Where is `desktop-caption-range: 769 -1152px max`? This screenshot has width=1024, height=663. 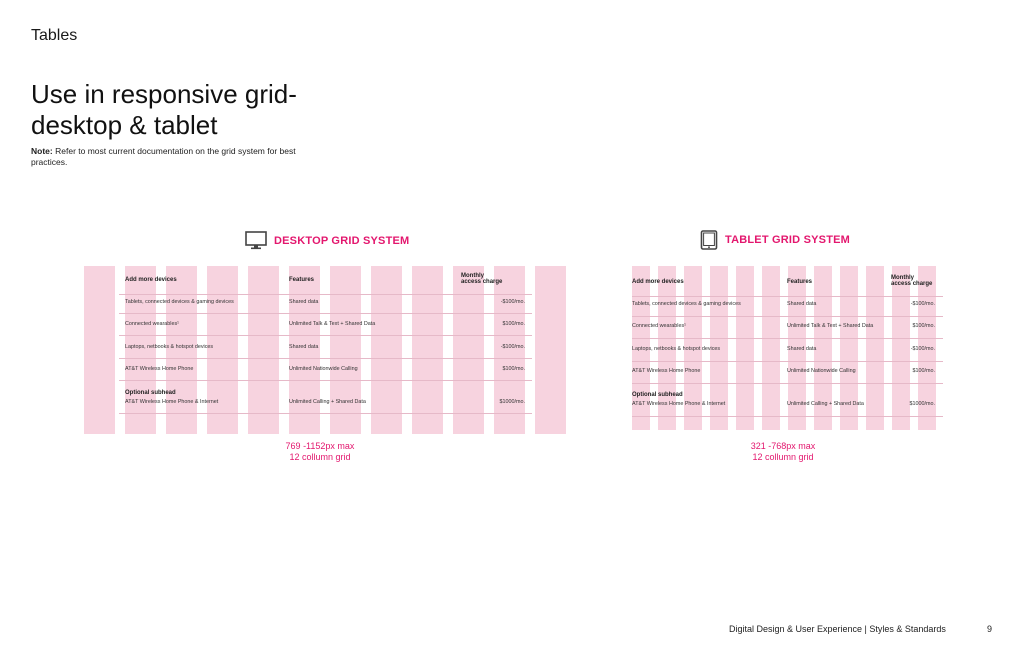
desktop-caption-range: 769 -1152px max is located at coordinates (320, 446).